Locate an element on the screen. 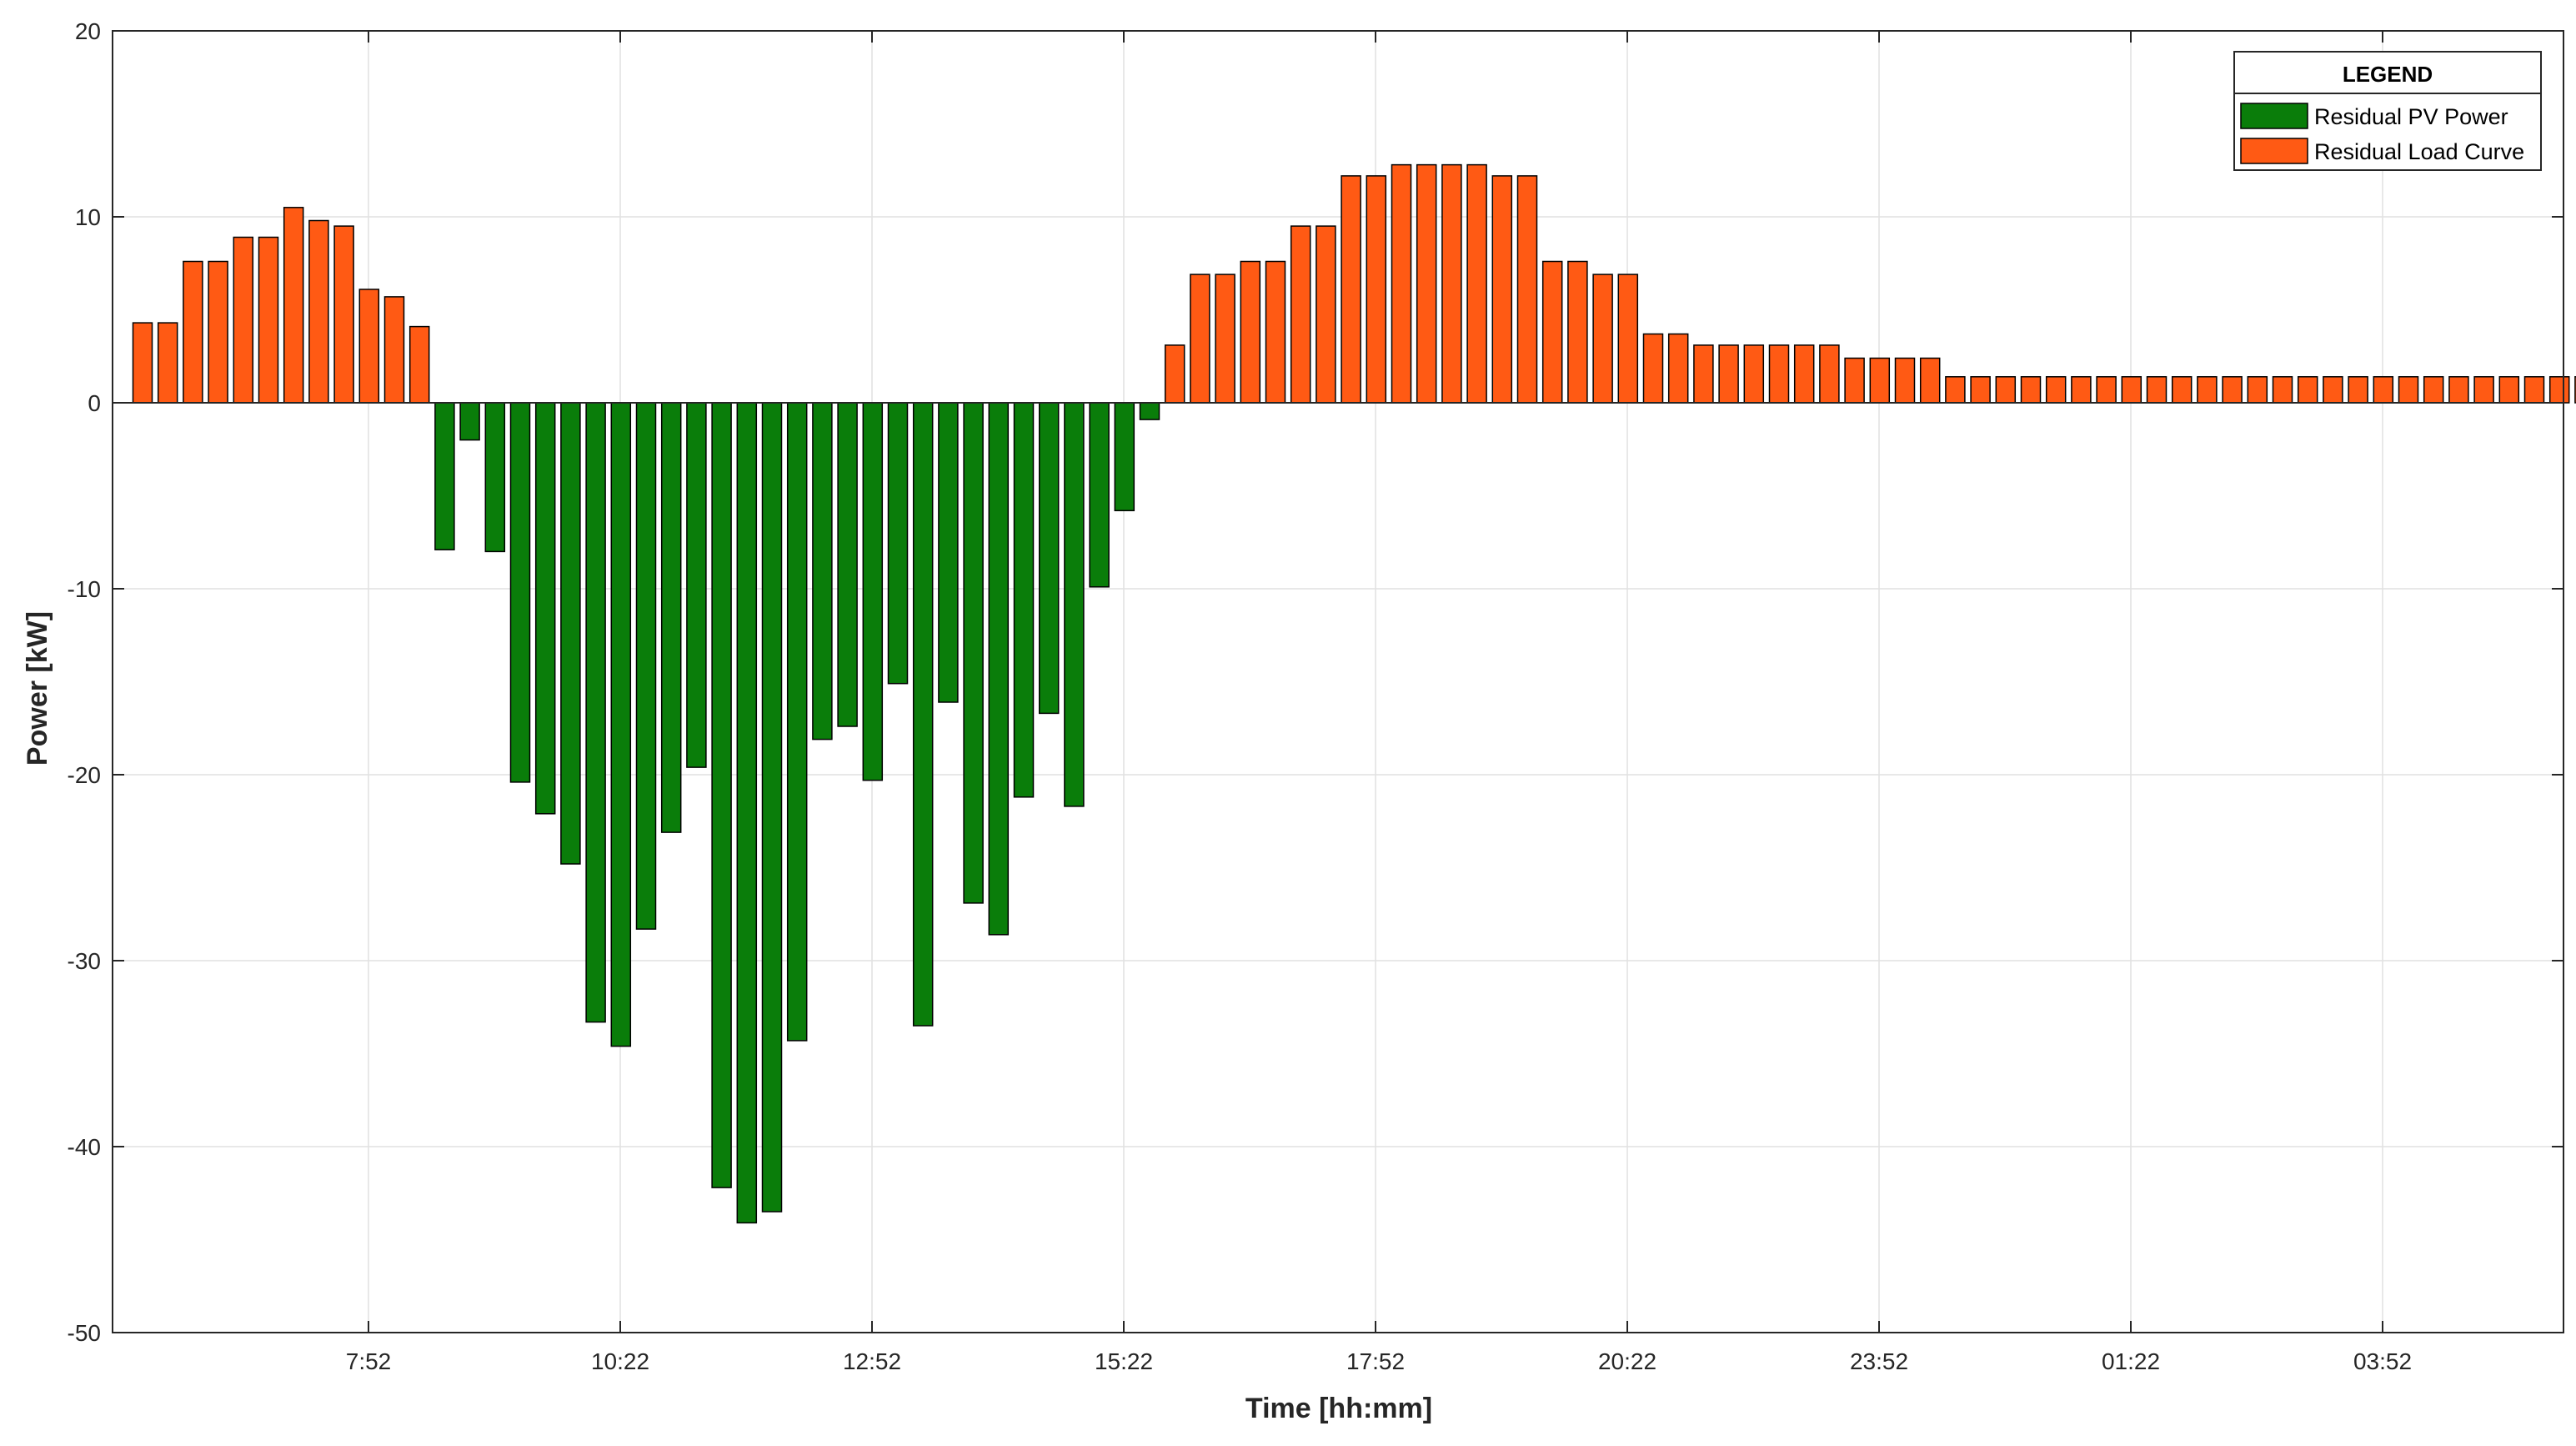  legend-label-pv: Residual PV Power is located at coordinates (2411, 116).